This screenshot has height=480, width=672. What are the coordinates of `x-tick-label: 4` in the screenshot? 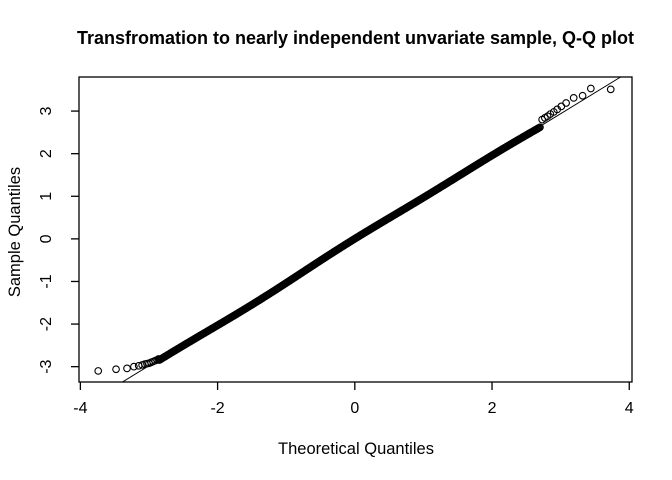 It's located at (629, 408).